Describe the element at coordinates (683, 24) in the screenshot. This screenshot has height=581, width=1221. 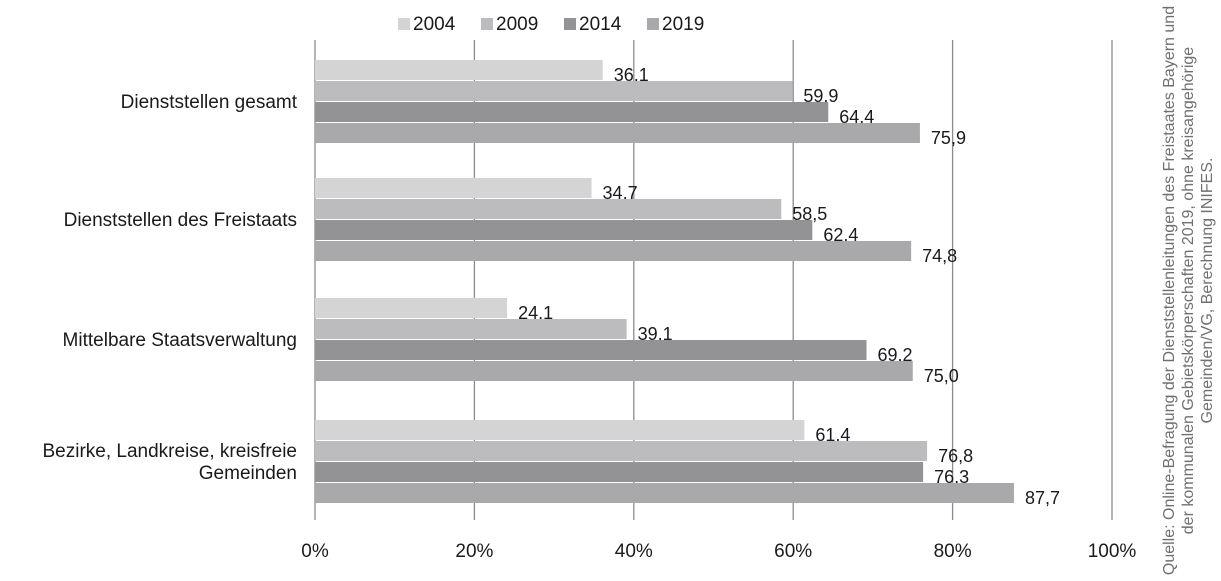
I see `legend-label: 2019` at that location.